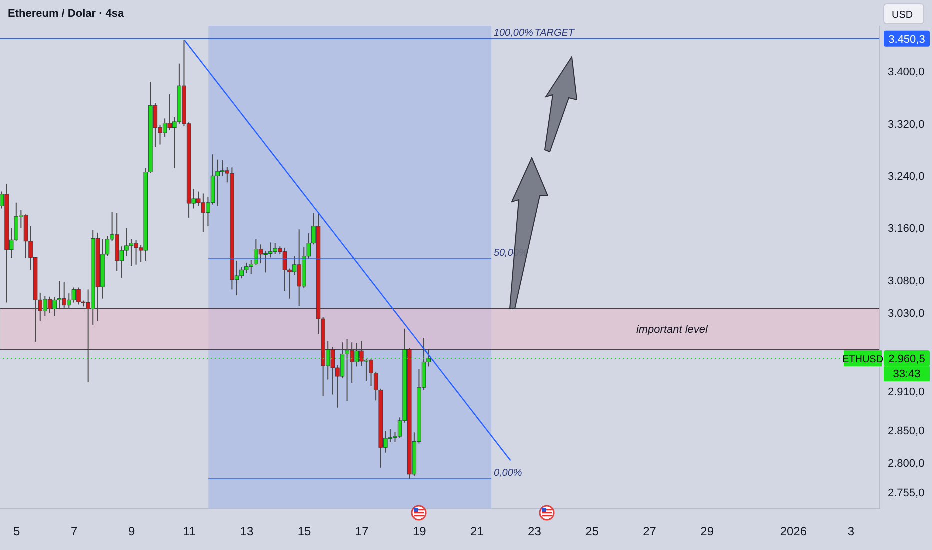 This screenshot has height=550, width=932. What do you see at coordinates (593, 531) in the screenshot?
I see `x-tick-label: 25` at bounding box center [593, 531].